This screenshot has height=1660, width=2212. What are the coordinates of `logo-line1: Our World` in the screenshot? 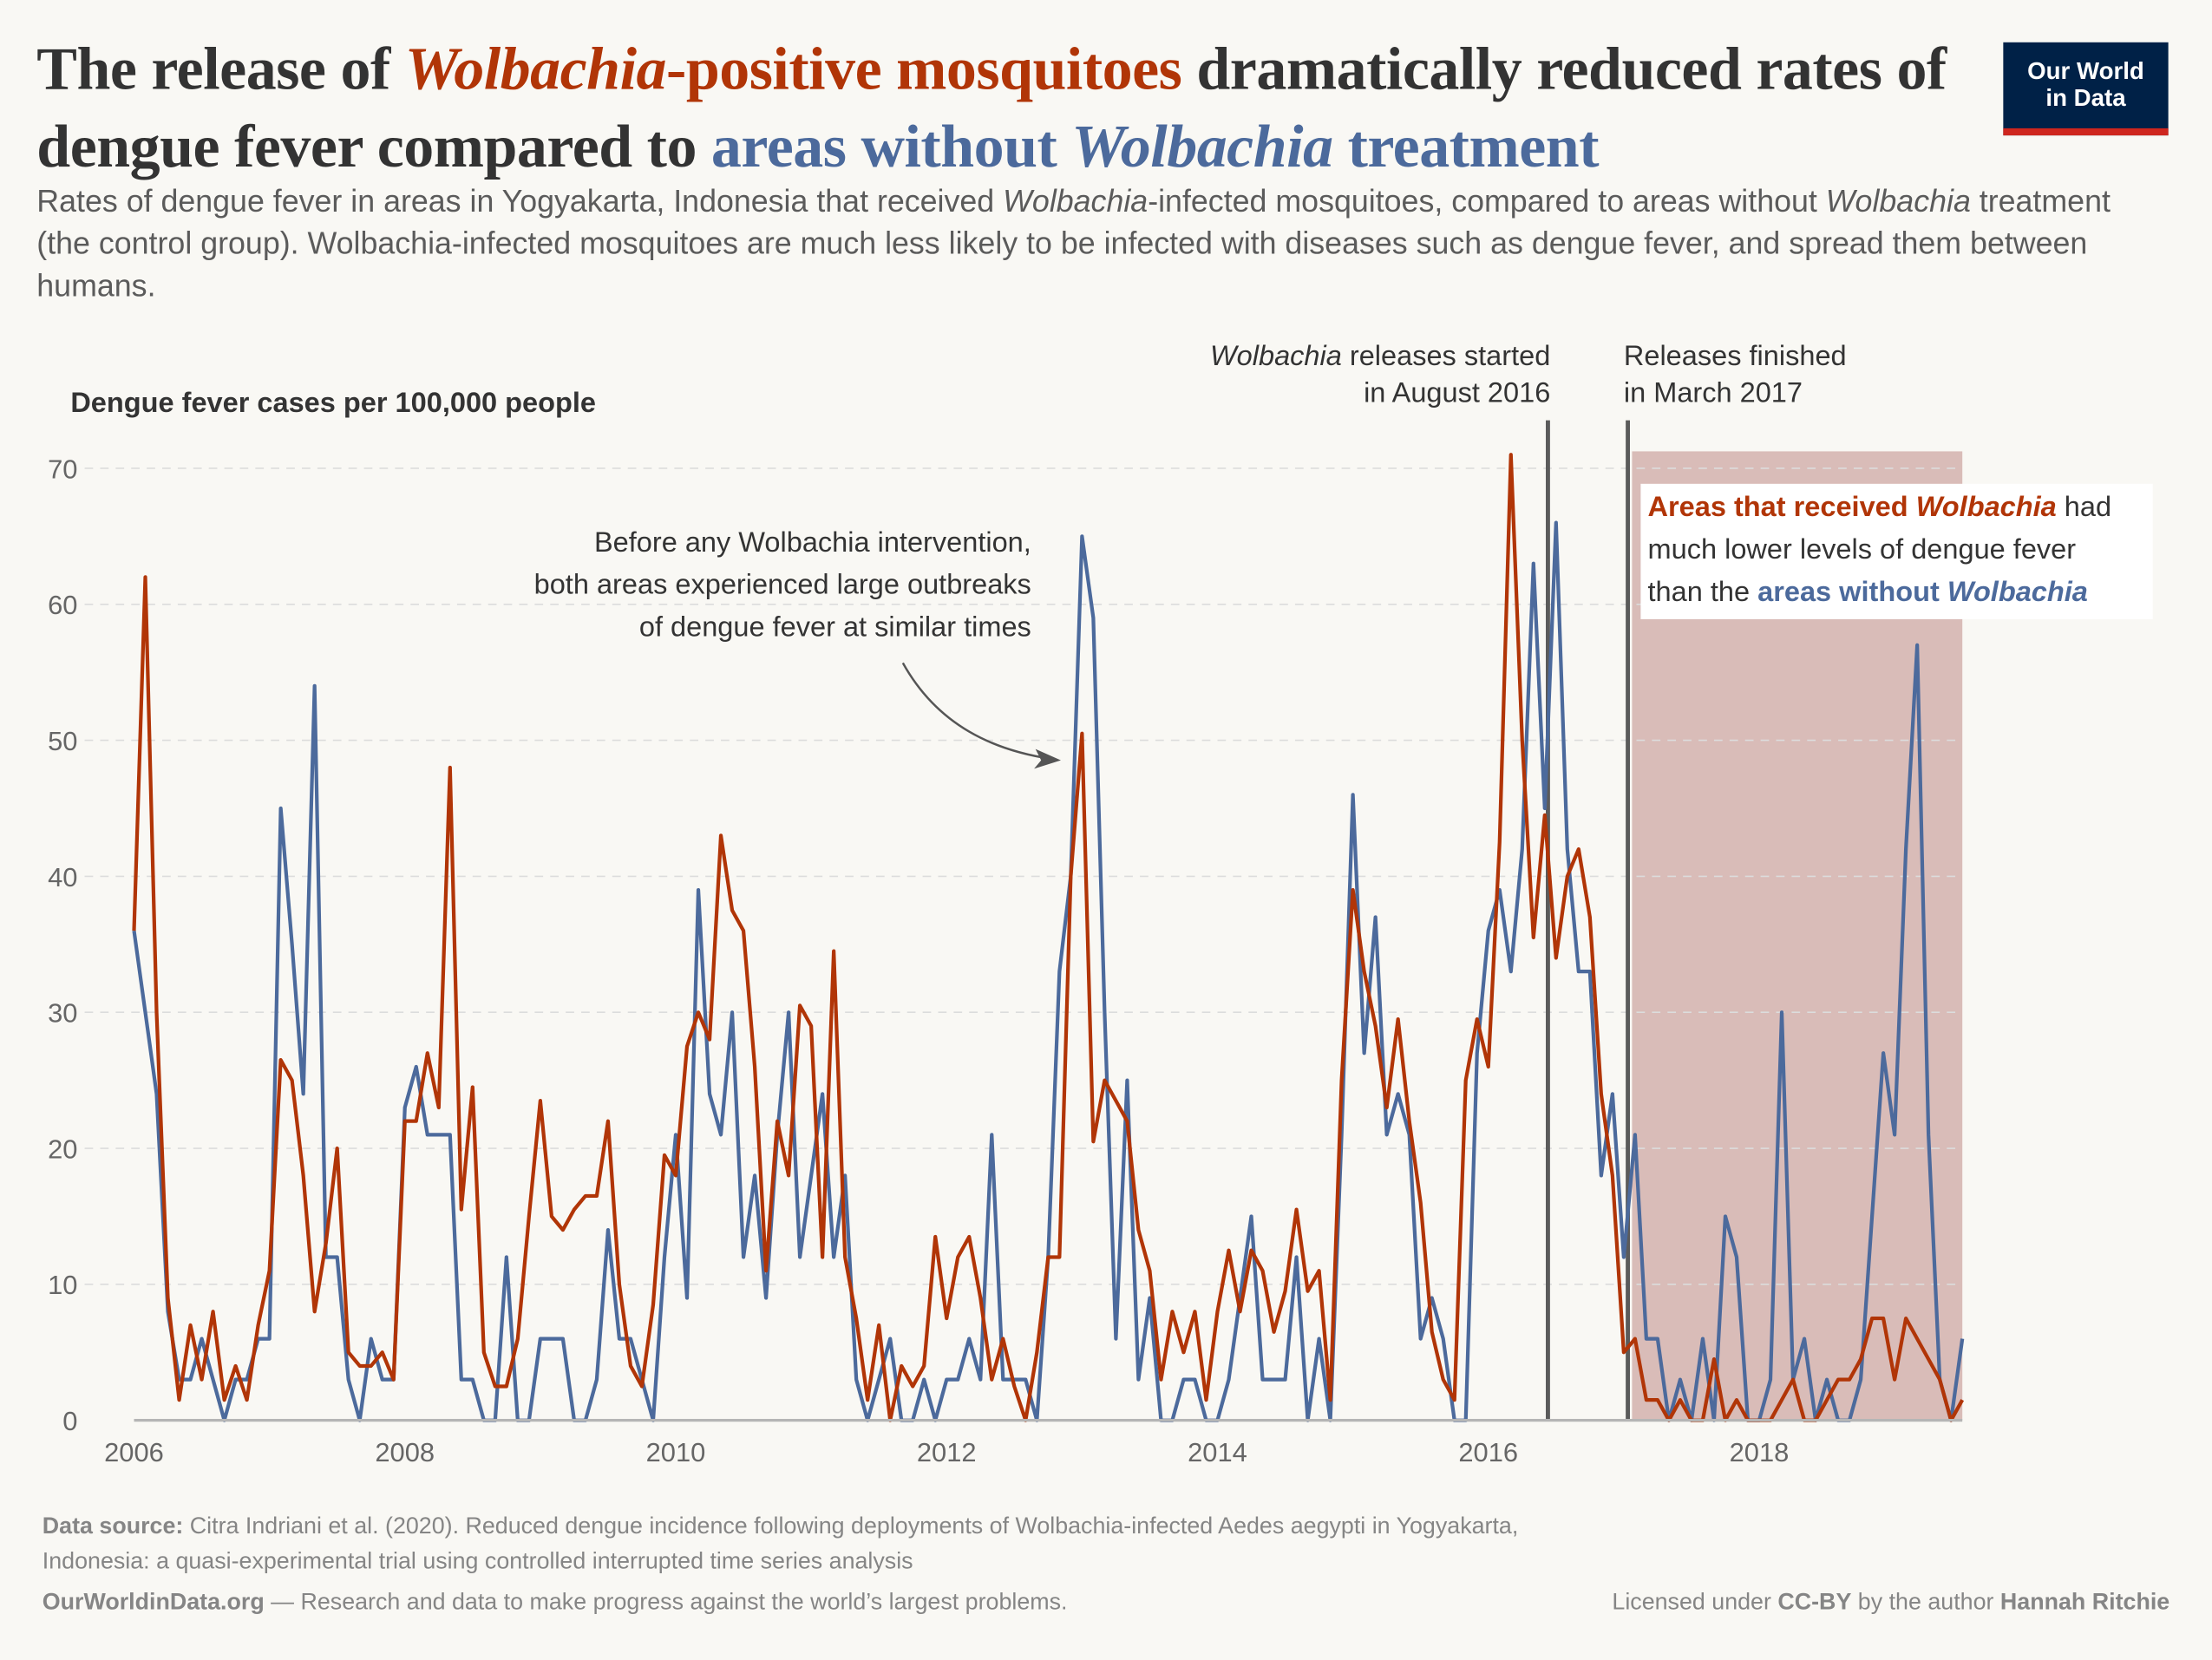 It's located at (2085, 71).